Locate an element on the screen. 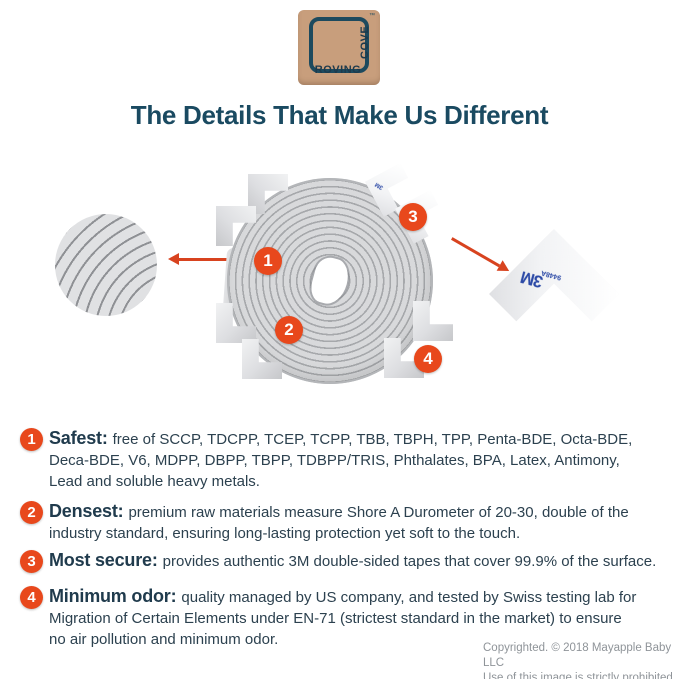 The height and width of the screenshot is (679, 679). tape-code-label: 9448A is located at coordinates (551, 274).